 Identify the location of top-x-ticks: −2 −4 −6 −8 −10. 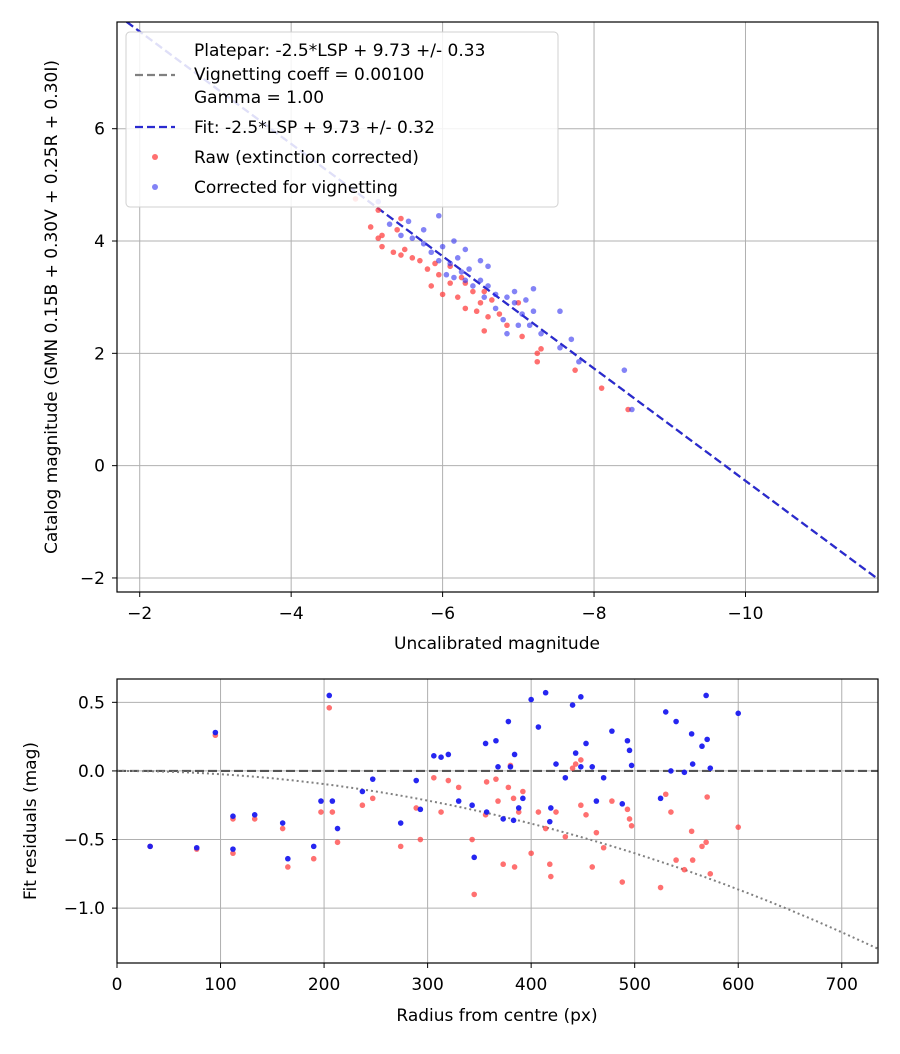
(445, 608).